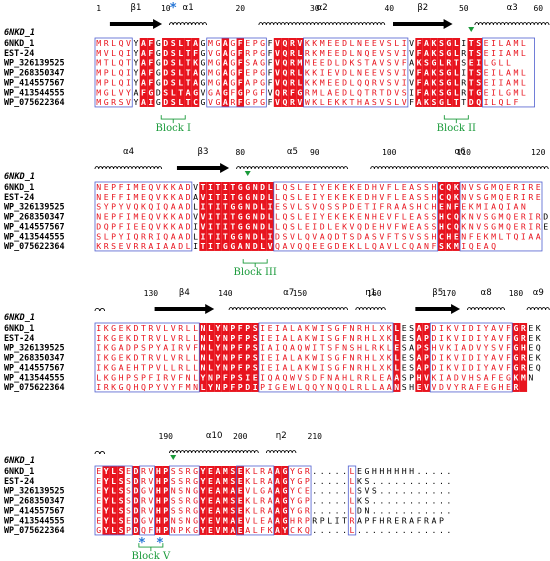  I want to click on ss-element-label: η2, so click(281, 436).